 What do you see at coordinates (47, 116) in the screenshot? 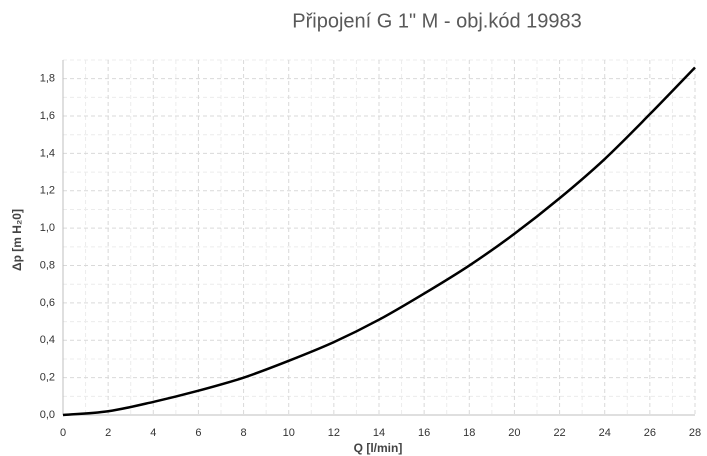
I see `y-tick-label: 1,6` at bounding box center [47, 116].